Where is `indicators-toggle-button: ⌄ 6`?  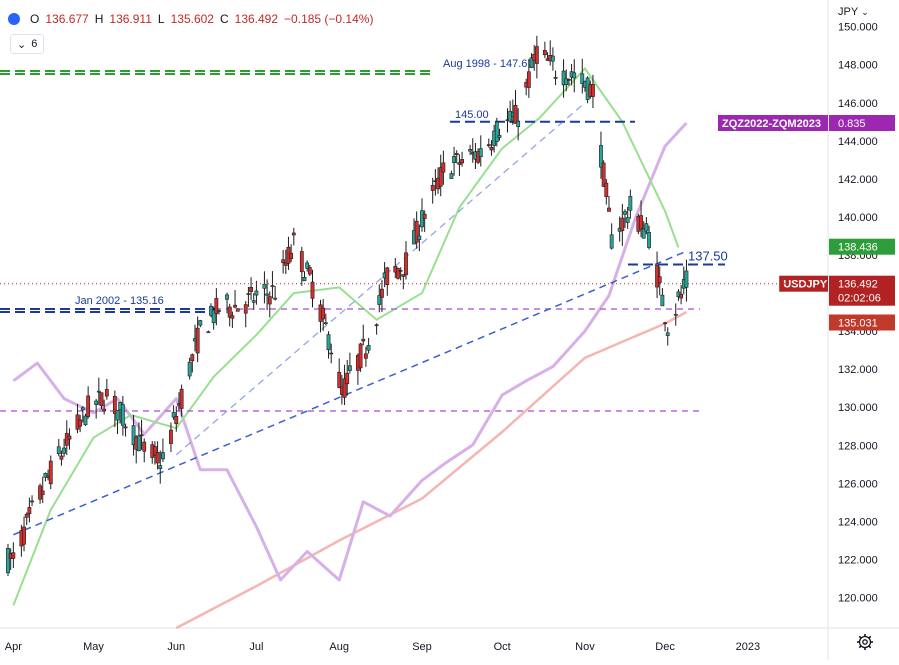
indicators-toggle-button: ⌄ 6 is located at coordinates (27, 44).